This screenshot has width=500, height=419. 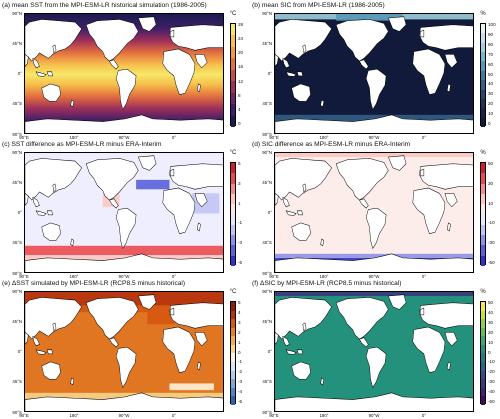 I want to click on panel-title: (b) mean SIC from MPI-ESM-LR (1986-2005), so click(x=318, y=5).